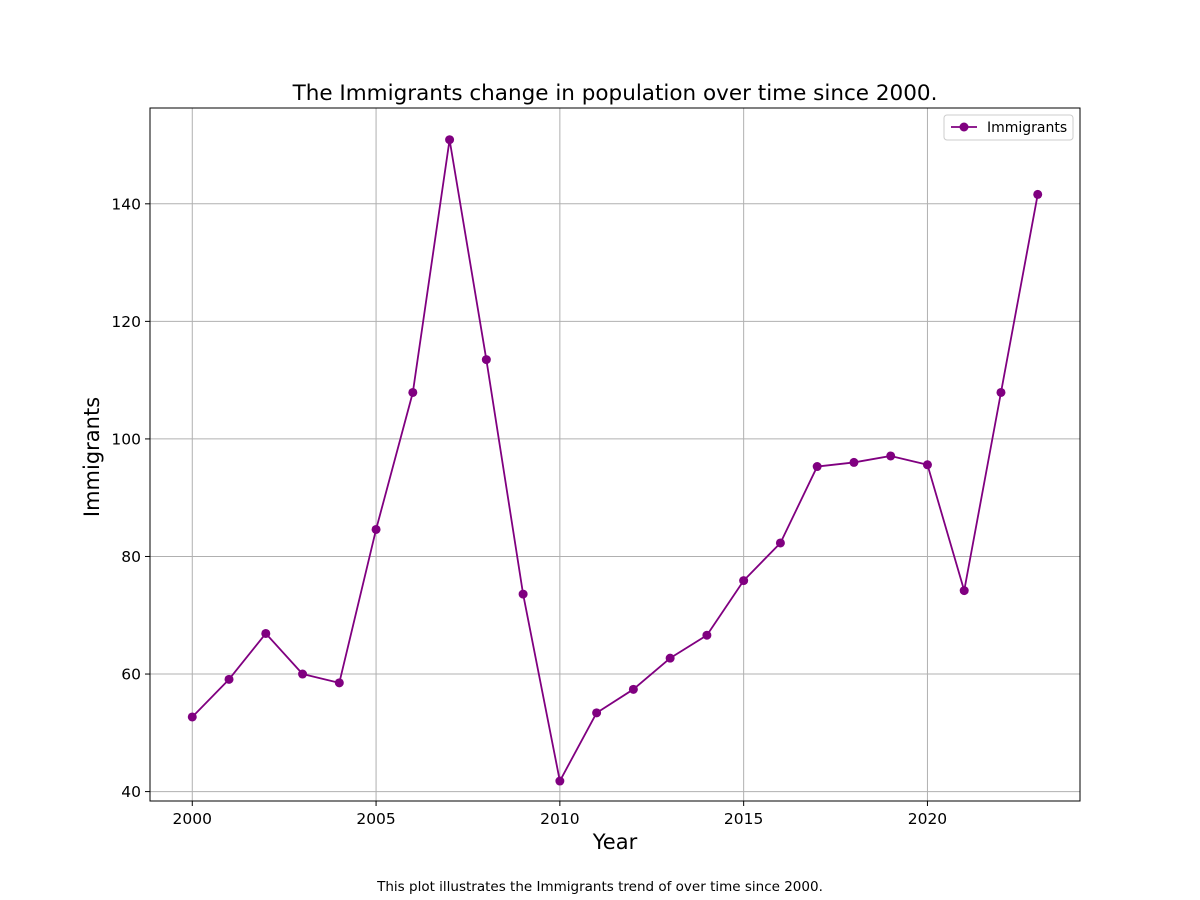 This screenshot has width=1200, height=900. What do you see at coordinates (92, 457) in the screenshot?
I see `y-axis-label: Immigrants` at bounding box center [92, 457].